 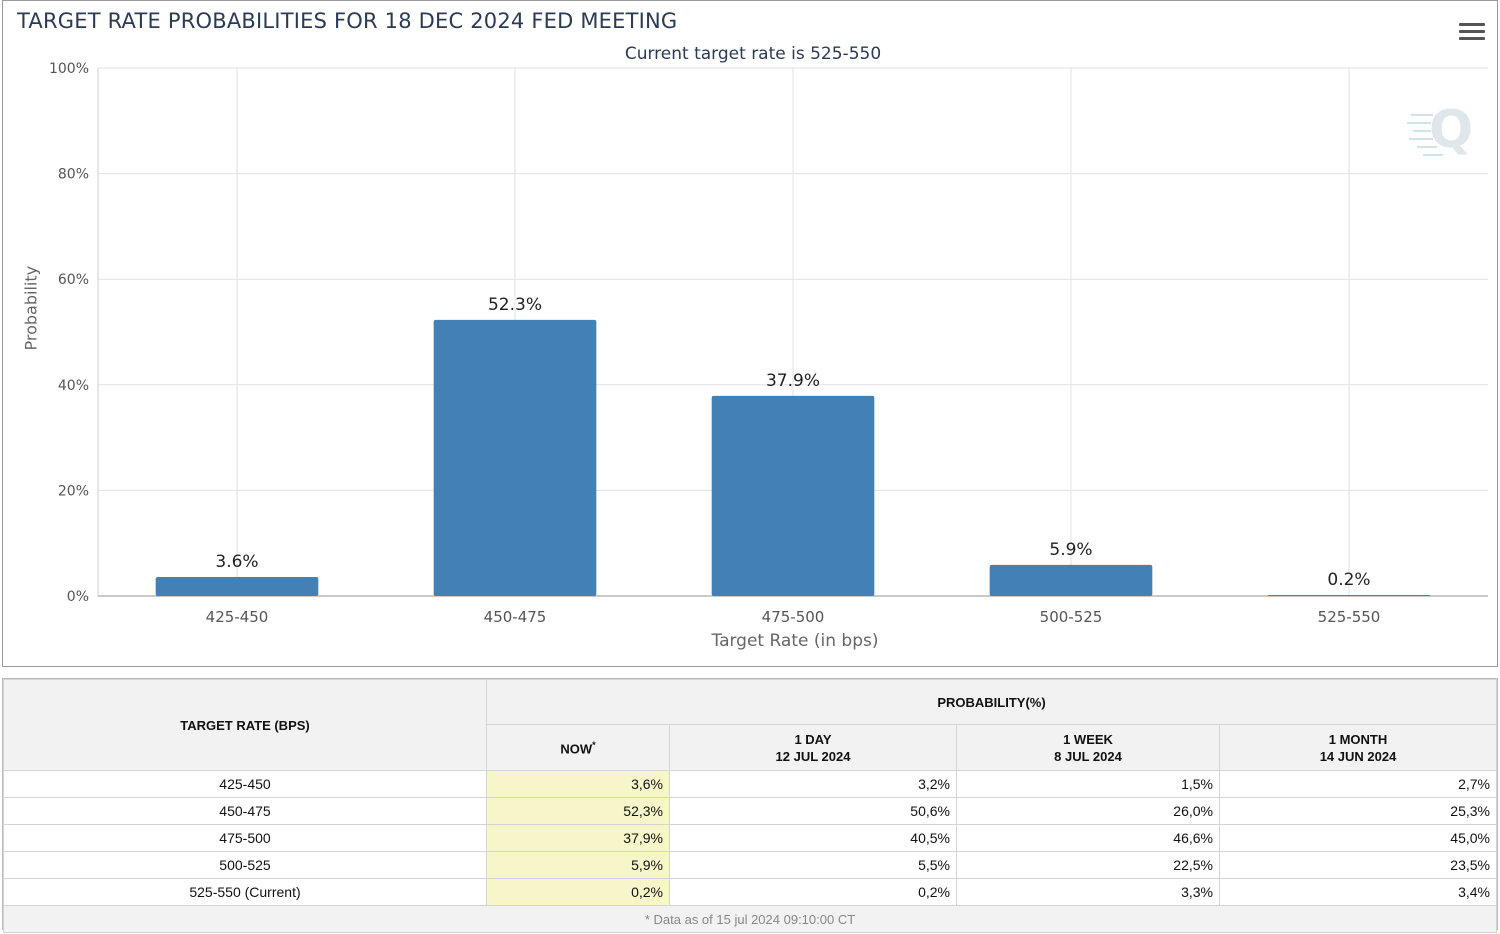 I want to click on target-rate-header: TARGET RATE (BPS), so click(x=245, y=725).